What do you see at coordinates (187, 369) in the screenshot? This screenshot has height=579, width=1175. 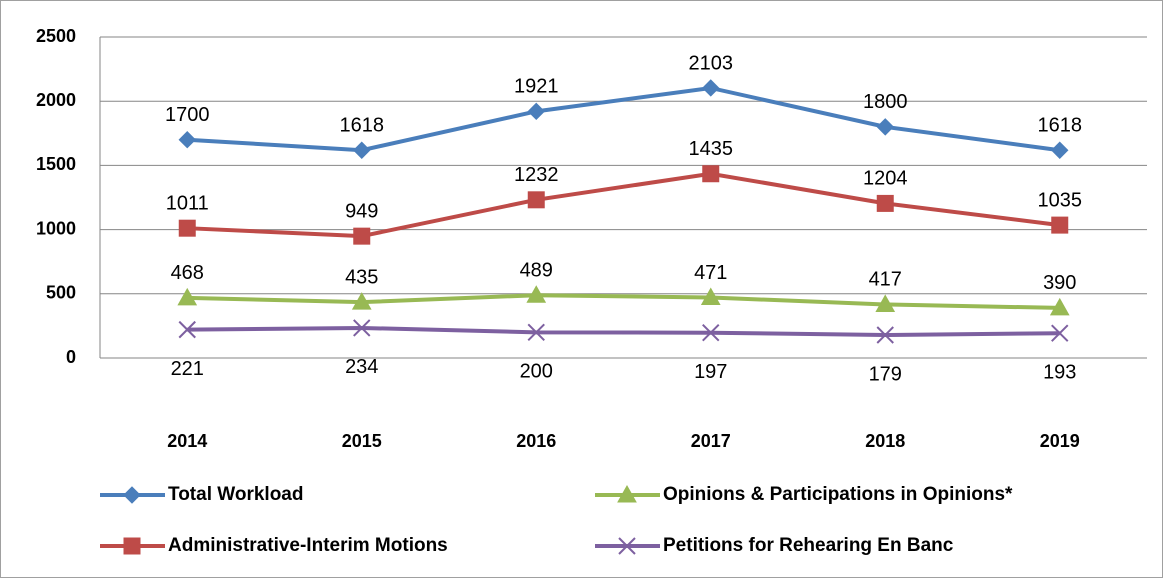 I see `data-label: 221` at bounding box center [187, 369].